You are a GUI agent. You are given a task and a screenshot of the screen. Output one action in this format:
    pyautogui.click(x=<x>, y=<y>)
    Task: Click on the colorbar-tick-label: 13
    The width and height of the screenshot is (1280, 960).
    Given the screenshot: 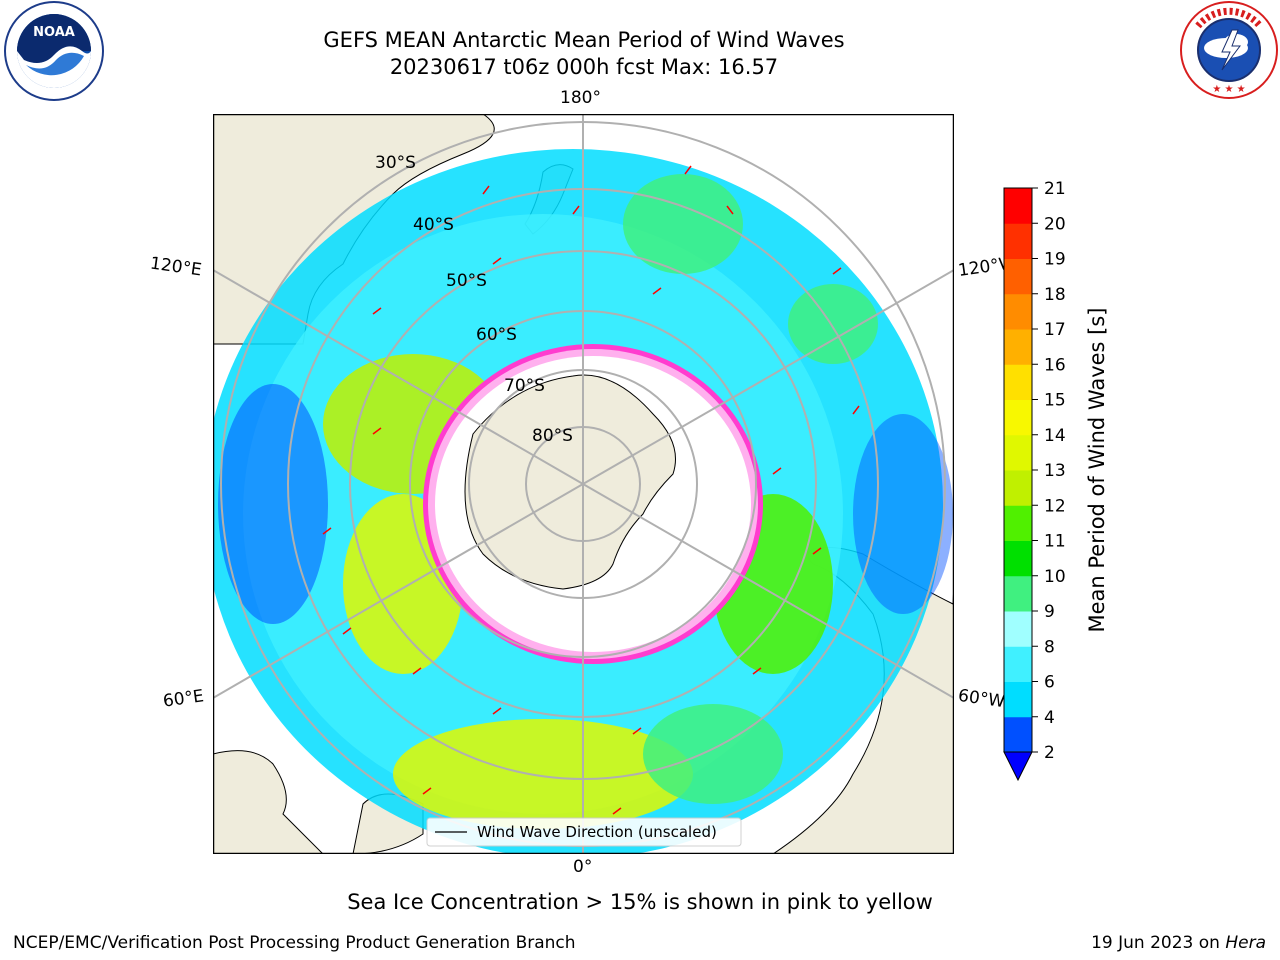 What is the action you would take?
    pyautogui.click(x=1055, y=471)
    